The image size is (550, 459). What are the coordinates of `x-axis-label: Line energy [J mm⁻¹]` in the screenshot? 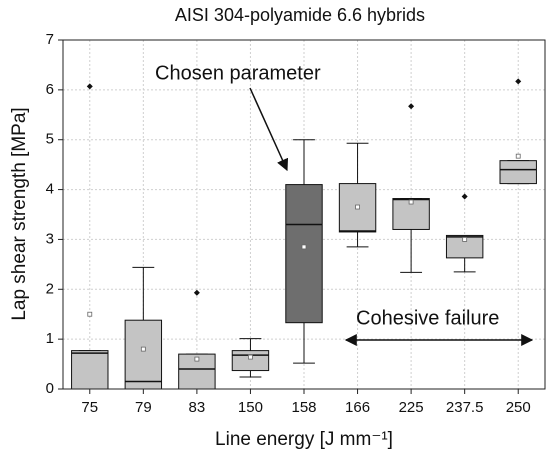 It's located at (304, 439).